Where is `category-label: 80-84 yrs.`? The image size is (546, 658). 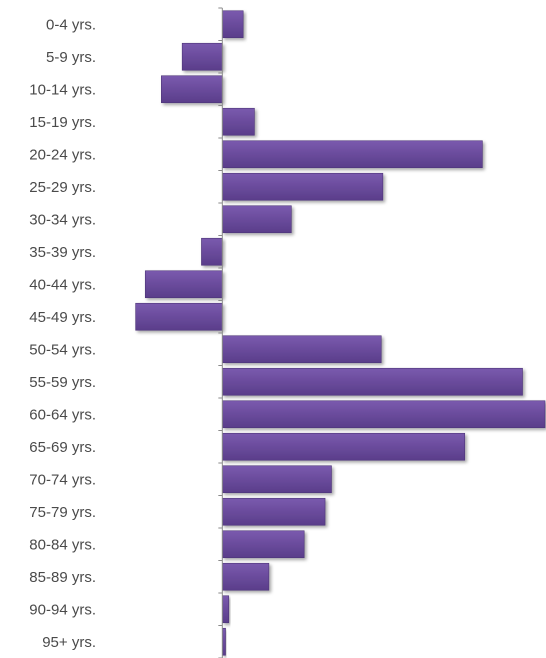
category-label: 80-84 yrs. is located at coordinates (62, 544).